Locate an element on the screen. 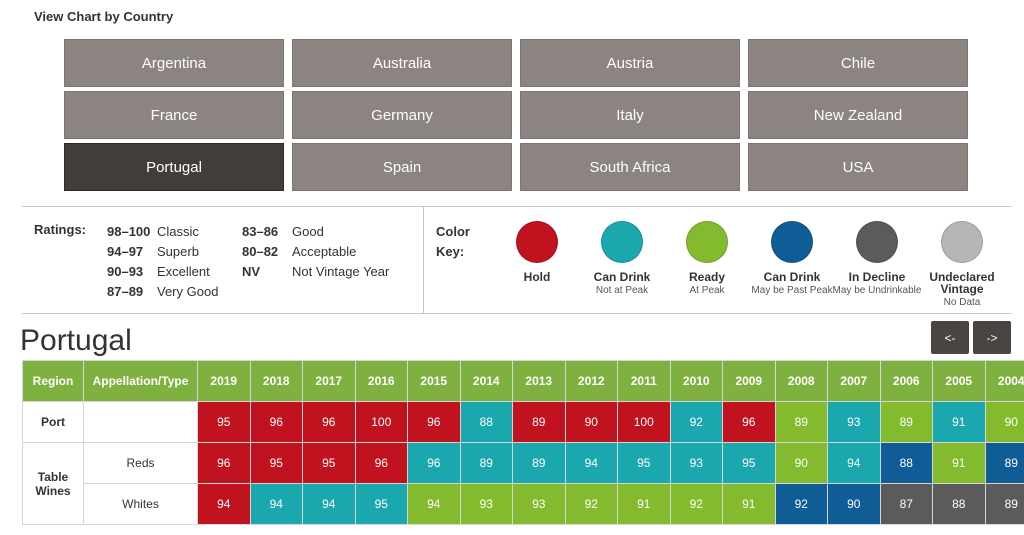 The width and height of the screenshot is (1024, 535). color-key-in-decline: In Decline May be Undrinkable is located at coordinates (877, 258).